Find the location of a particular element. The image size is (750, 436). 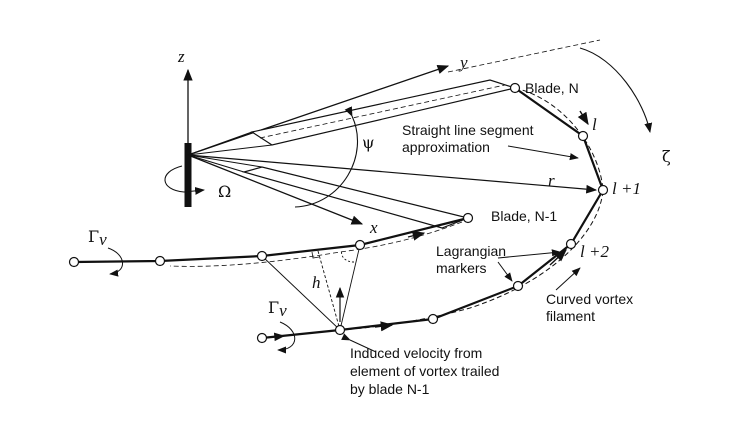

induced-velocity-label-2: element of vortex trailed is located at coordinates (424, 371).